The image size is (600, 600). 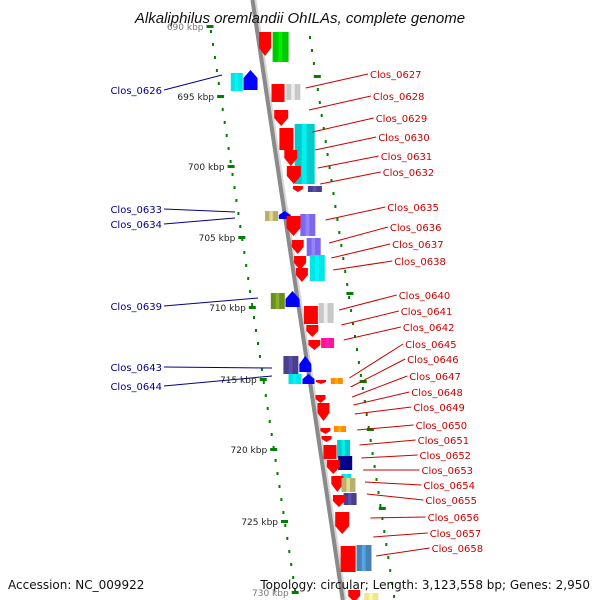 I want to click on gene-label-clos_0626: Clos_0626, so click(x=136, y=91).